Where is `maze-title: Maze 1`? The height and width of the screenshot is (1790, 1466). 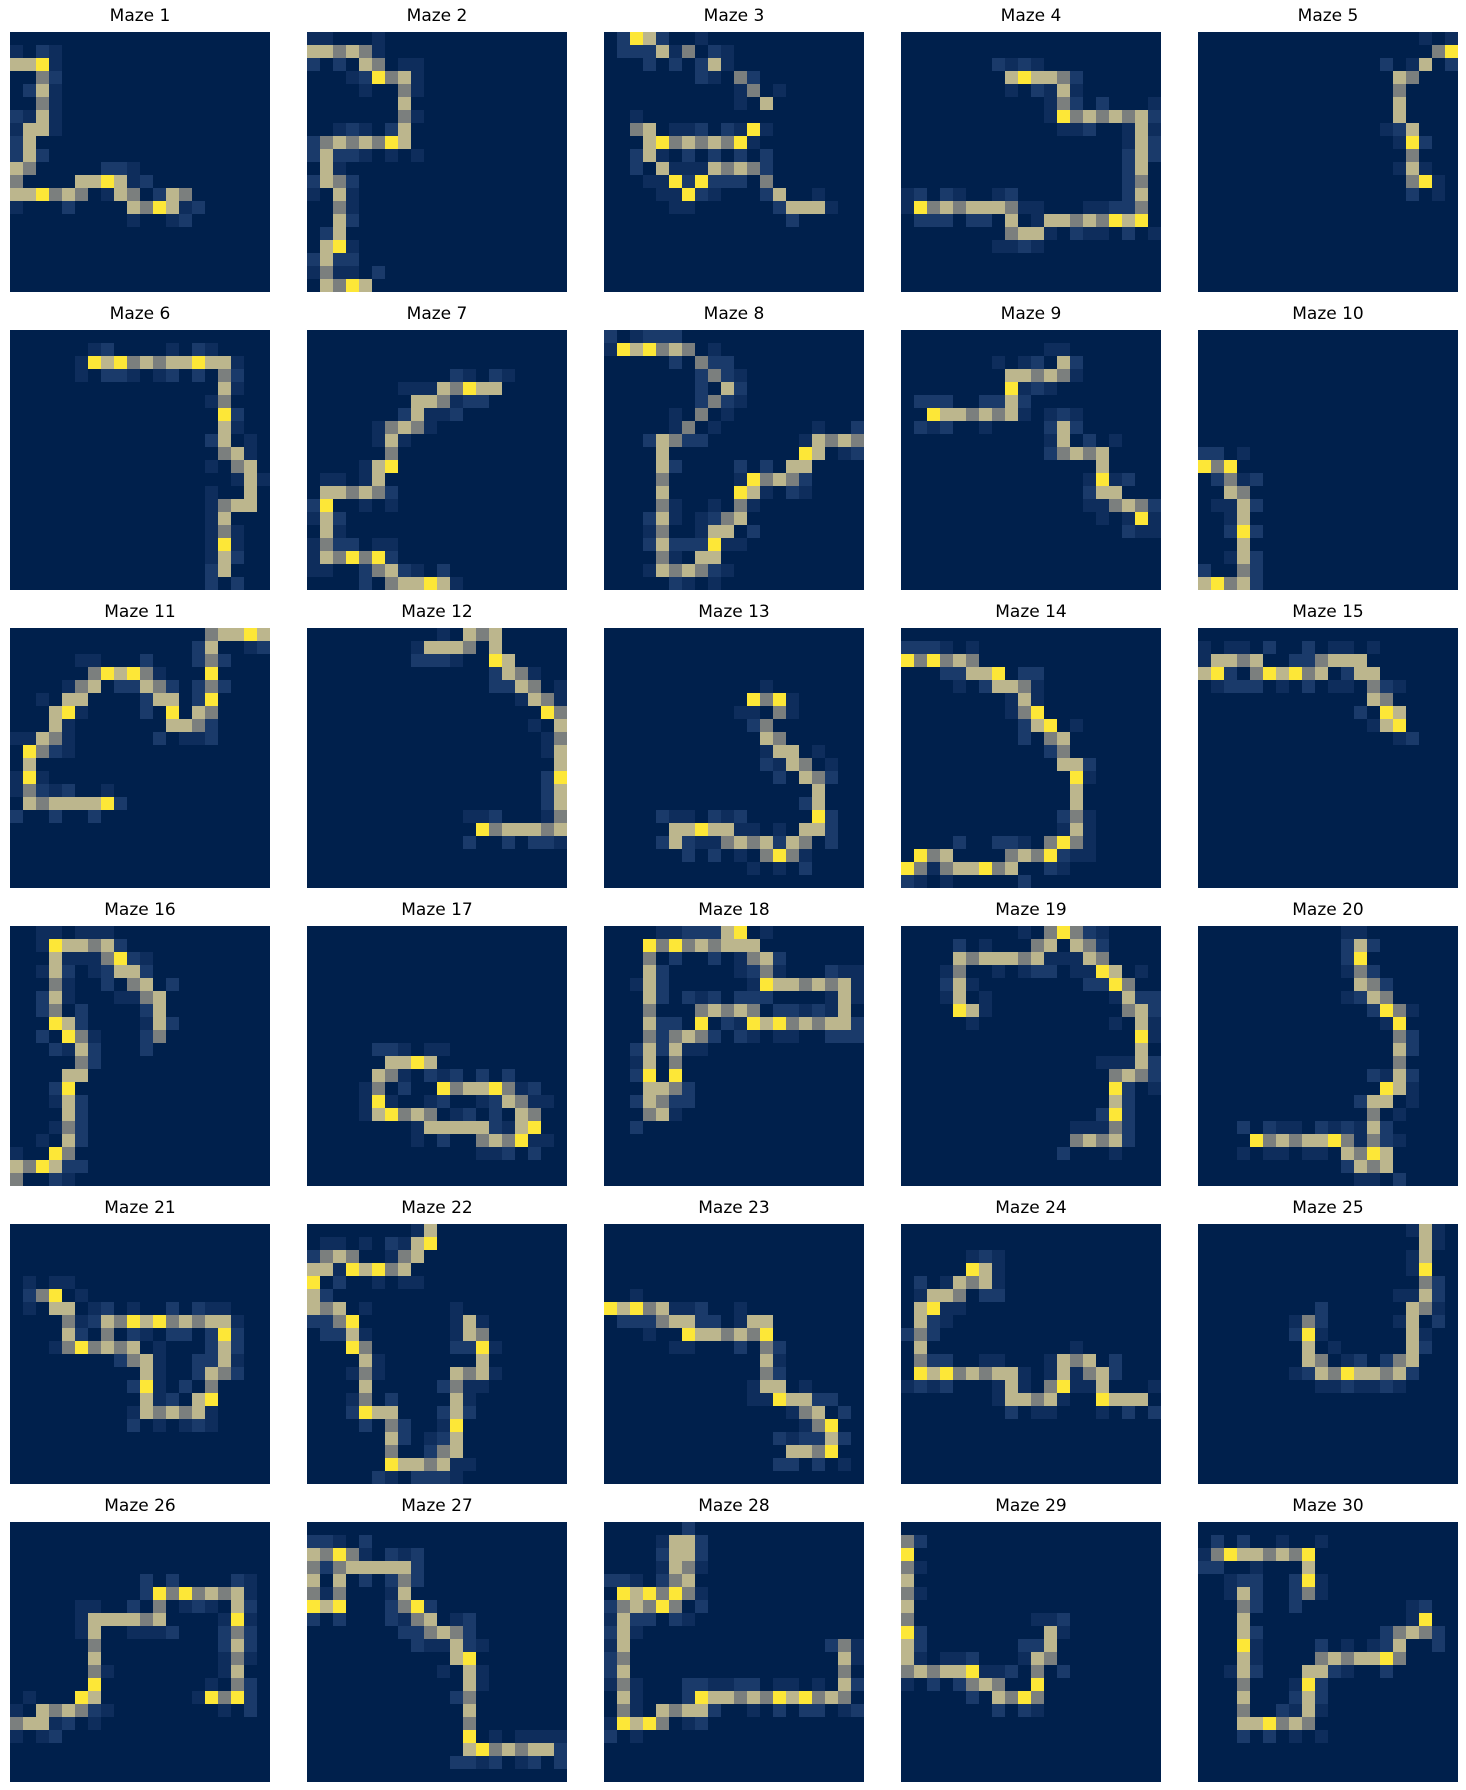 maze-title: Maze 1 is located at coordinates (140, 16).